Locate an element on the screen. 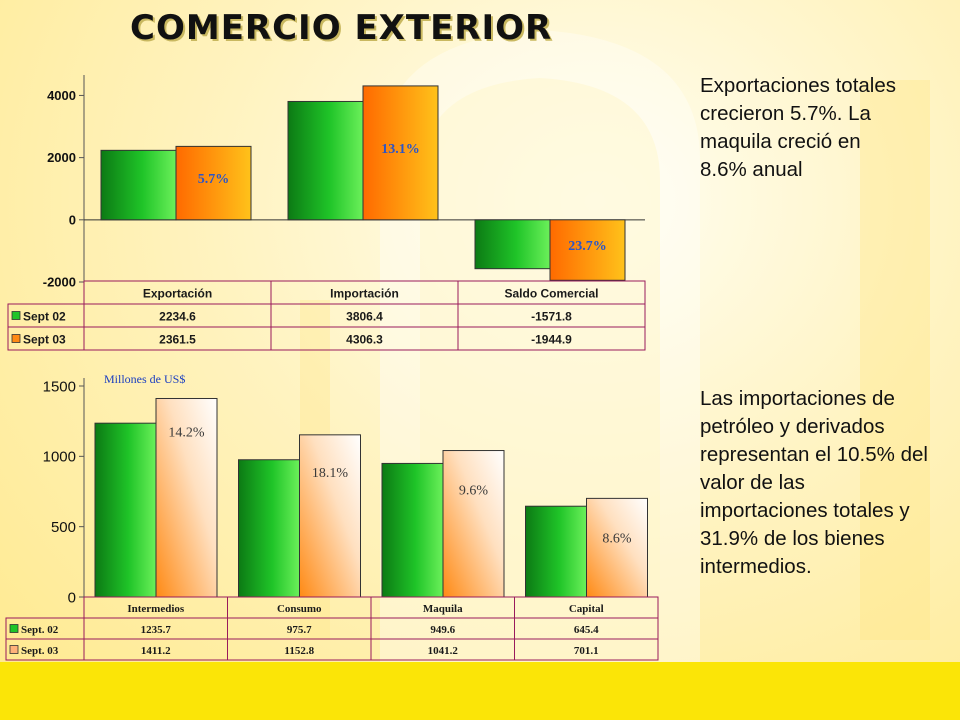 The width and height of the screenshot is (960, 720). table-value-cell: 1152.8 is located at coordinates (299, 651).